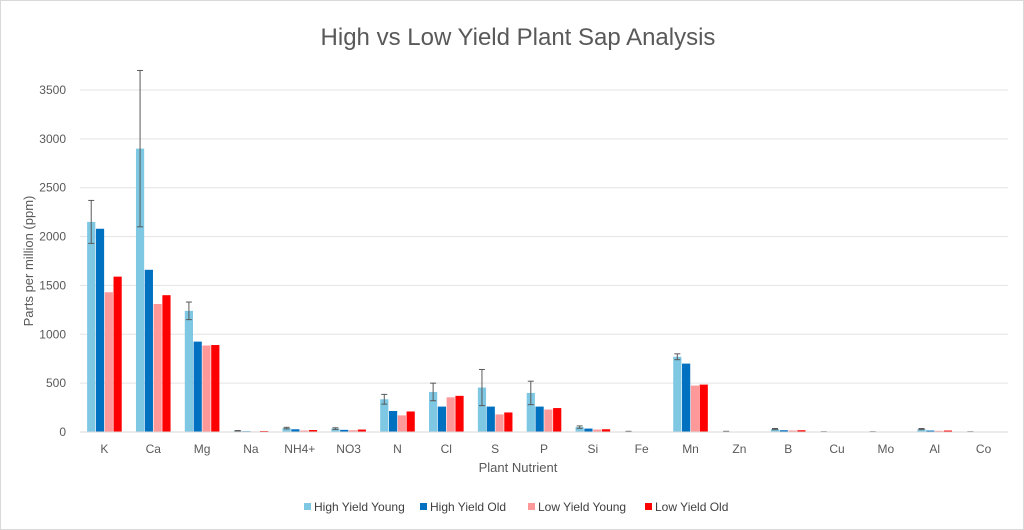 The height and width of the screenshot is (530, 1024). Describe the element at coordinates (691, 507) in the screenshot. I see `legend-label: Low Yield Old` at that location.